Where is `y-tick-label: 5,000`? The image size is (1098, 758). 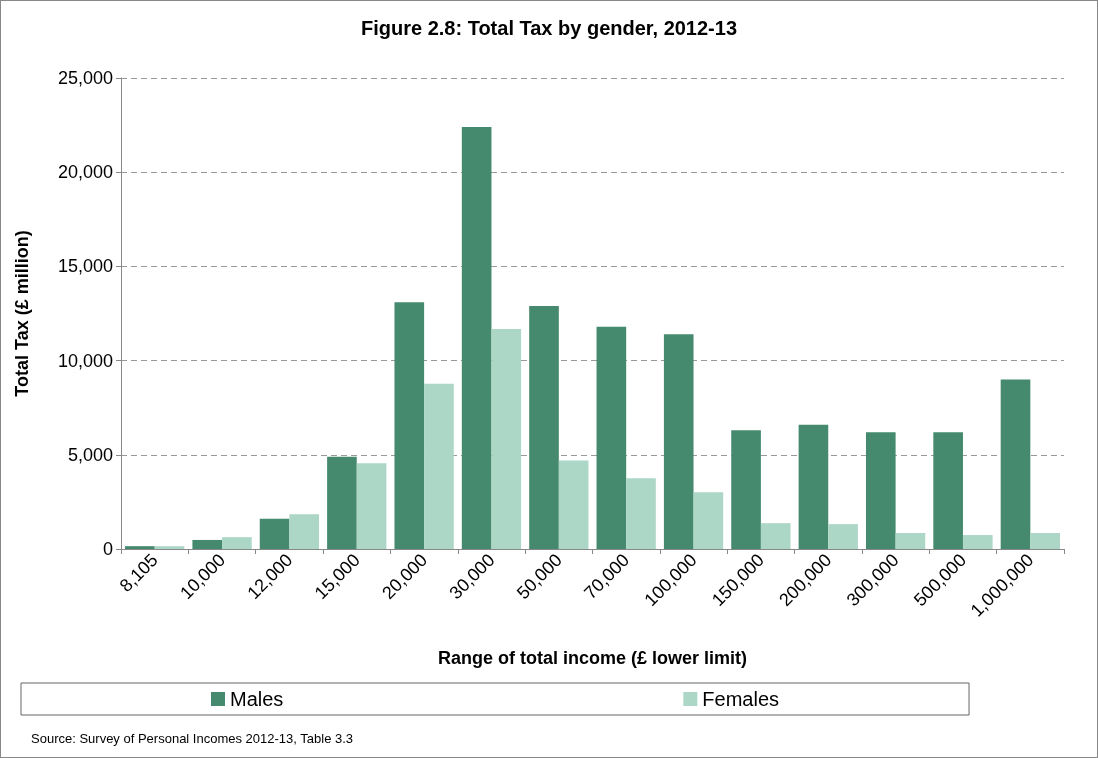 y-tick-label: 5,000 is located at coordinates (90, 454).